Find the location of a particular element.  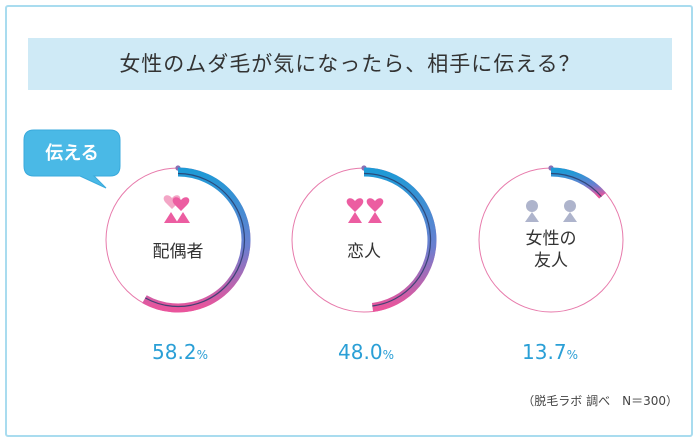

category-label: 配偶者 is located at coordinates (178, 252).